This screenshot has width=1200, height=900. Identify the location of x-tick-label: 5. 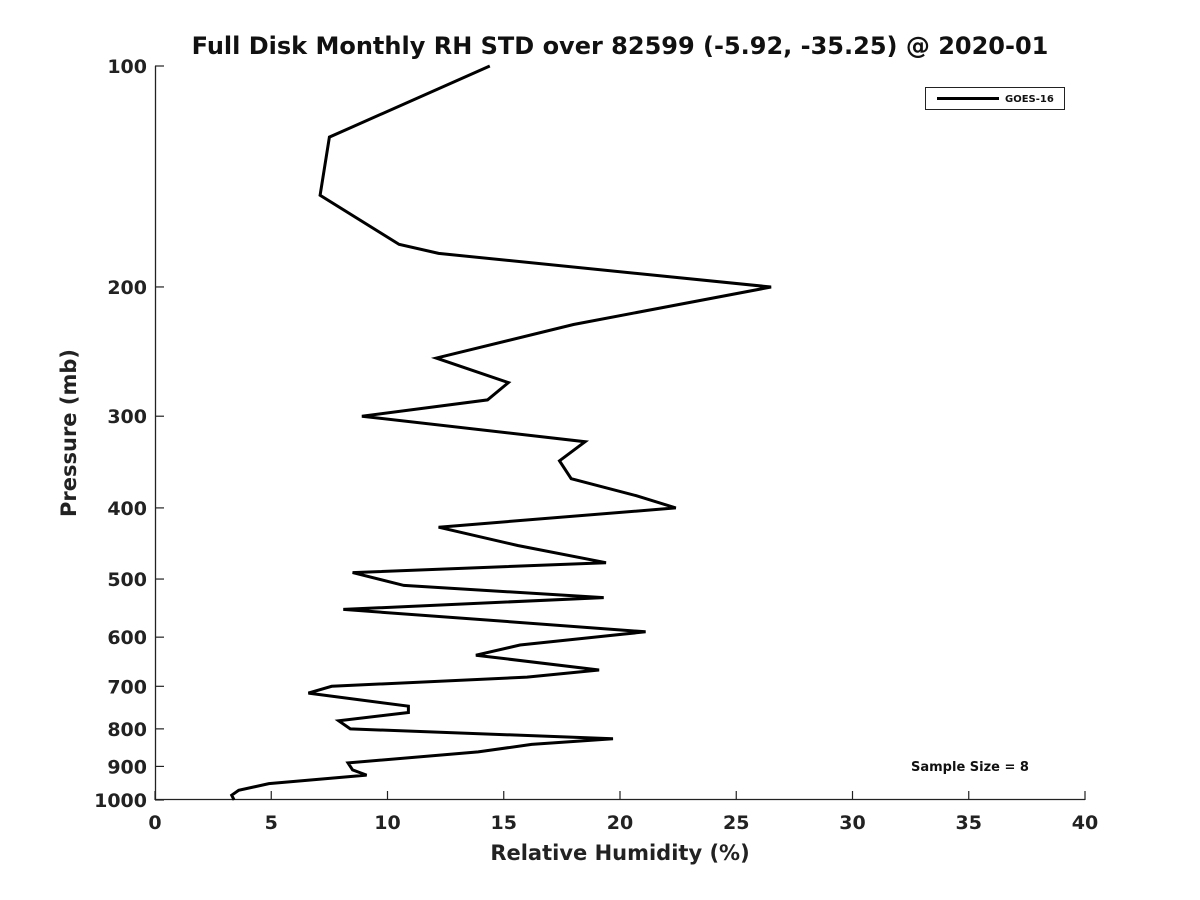
(271, 823).